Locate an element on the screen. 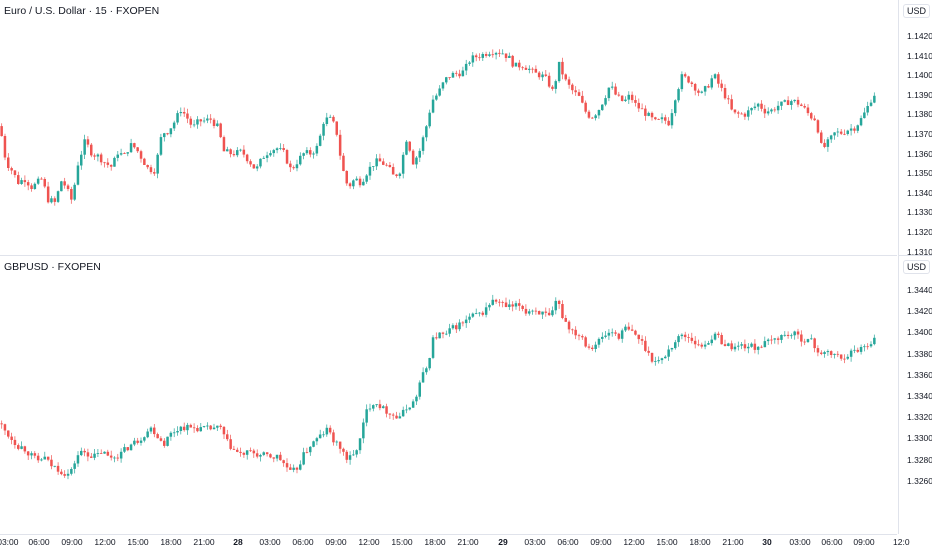 This screenshot has width=932, height=550. time-tick-label: 12:00 is located at coordinates (369, 542).